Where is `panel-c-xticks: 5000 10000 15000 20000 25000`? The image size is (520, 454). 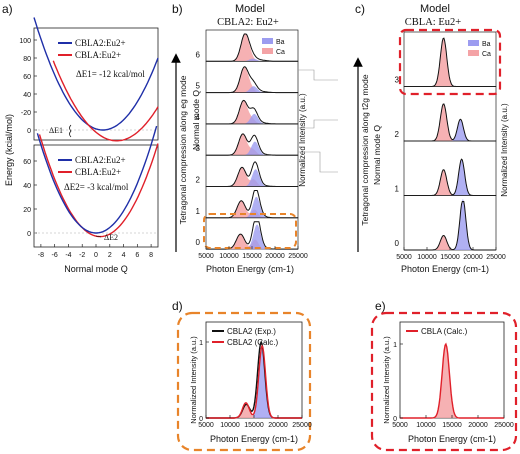 panel-c-xticks: 5000 10000 15000 20000 25000 is located at coordinates (451, 254).